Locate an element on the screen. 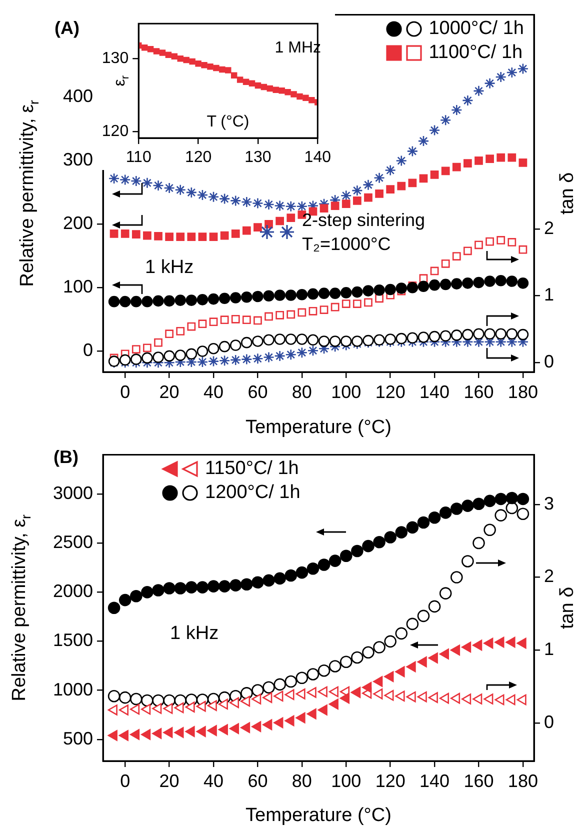 Image resolution: width=585 pixels, height=829 pixels. y-tick-label: 3000 is located at coordinates (72, 493).